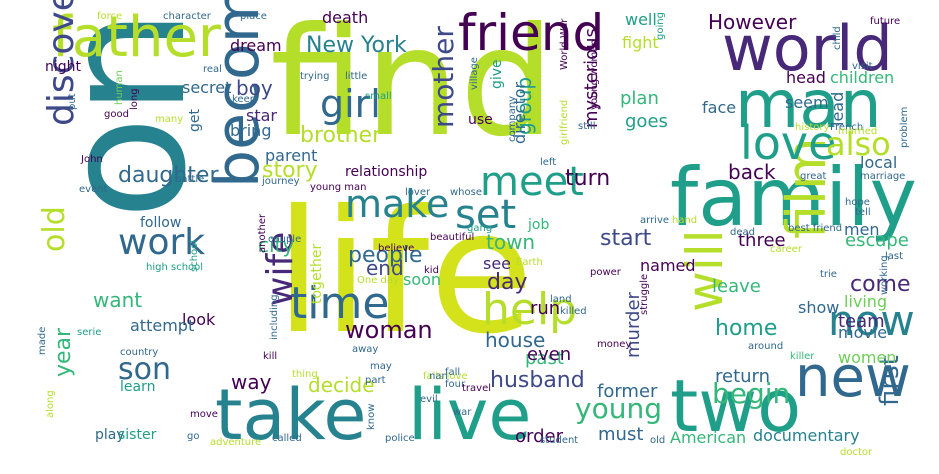 The width and height of the screenshot is (939, 474). What do you see at coordinates (639, 98) in the screenshot?
I see `word-plan: plan` at bounding box center [639, 98].